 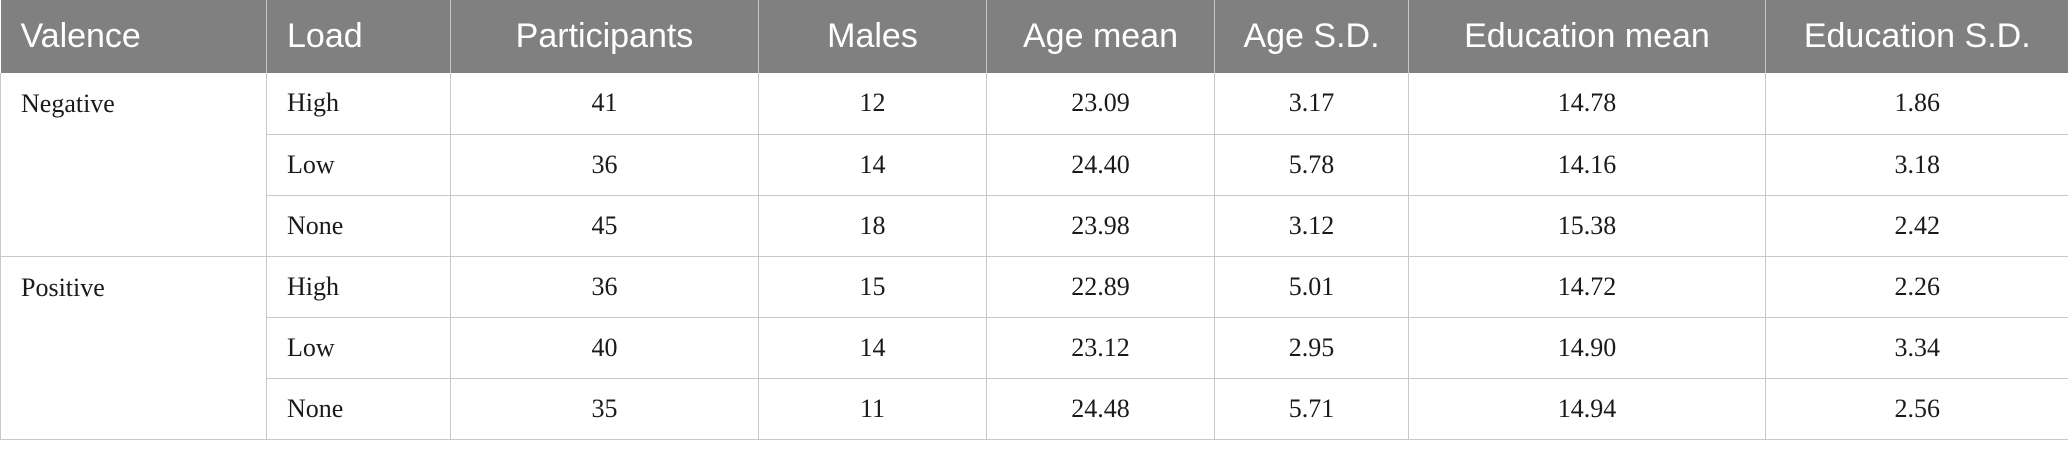 What do you see at coordinates (1587, 36) in the screenshot?
I see `header-education-mean: Education mean` at bounding box center [1587, 36].